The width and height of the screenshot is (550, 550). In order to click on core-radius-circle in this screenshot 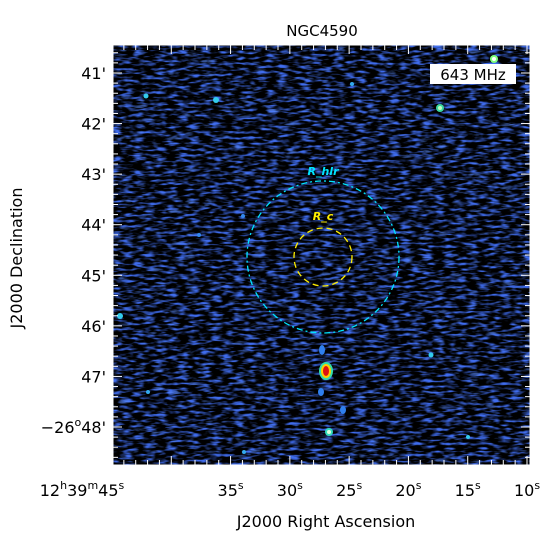, I will do `click(323, 257)`.